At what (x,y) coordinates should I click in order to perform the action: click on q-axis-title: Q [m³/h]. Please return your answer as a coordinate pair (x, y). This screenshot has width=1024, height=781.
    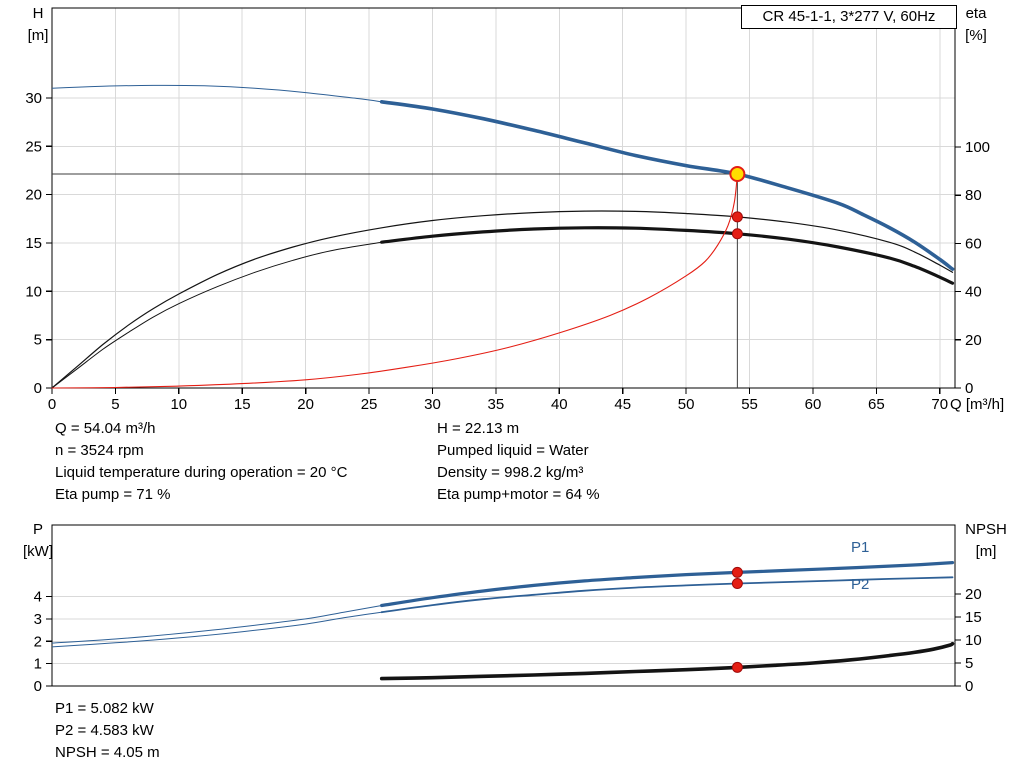
    Looking at the image, I should click on (977, 404).